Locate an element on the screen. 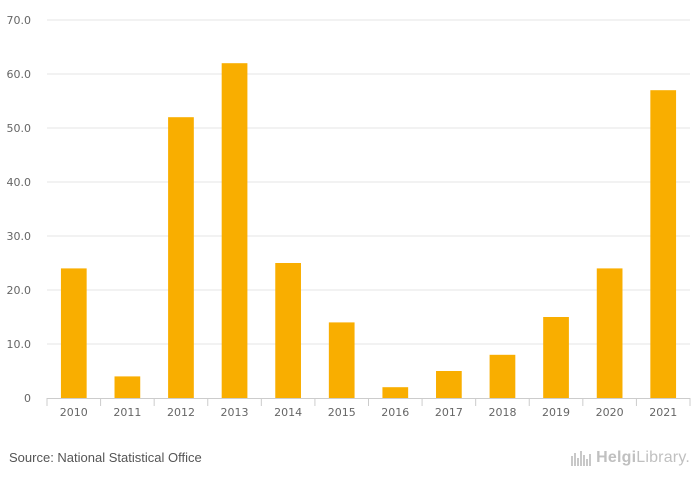 The width and height of the screenshot is (700, 488). bar-2015 is located at coordinates (341, 360).